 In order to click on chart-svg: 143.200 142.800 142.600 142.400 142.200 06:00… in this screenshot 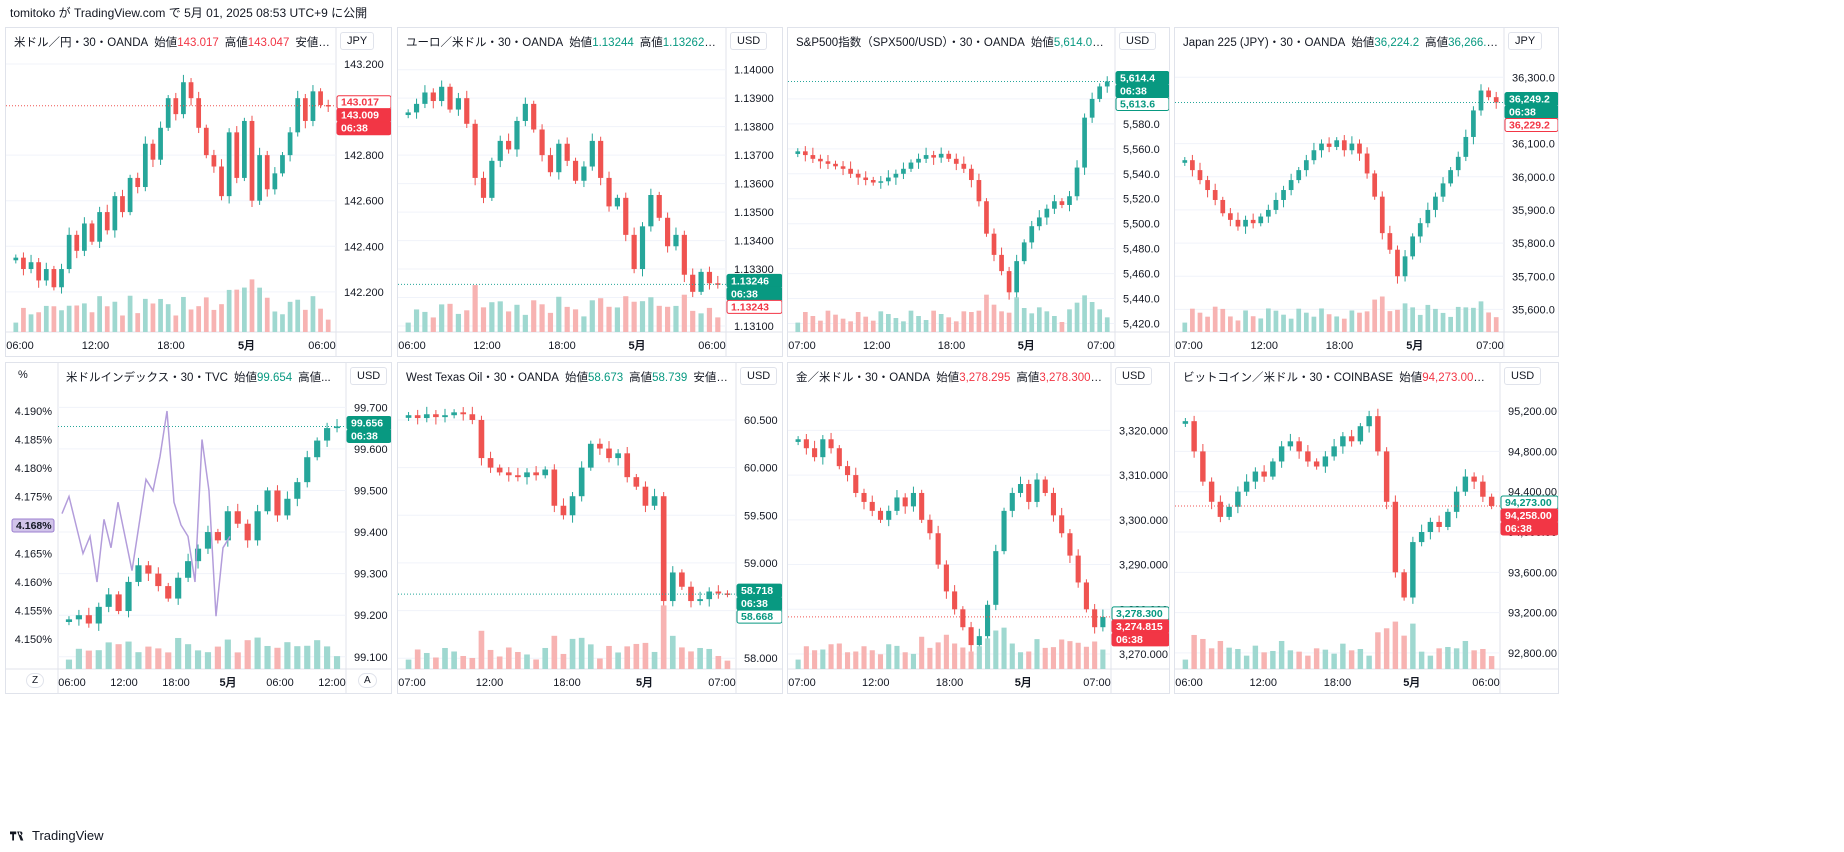, I will do `click(199, 192)`.